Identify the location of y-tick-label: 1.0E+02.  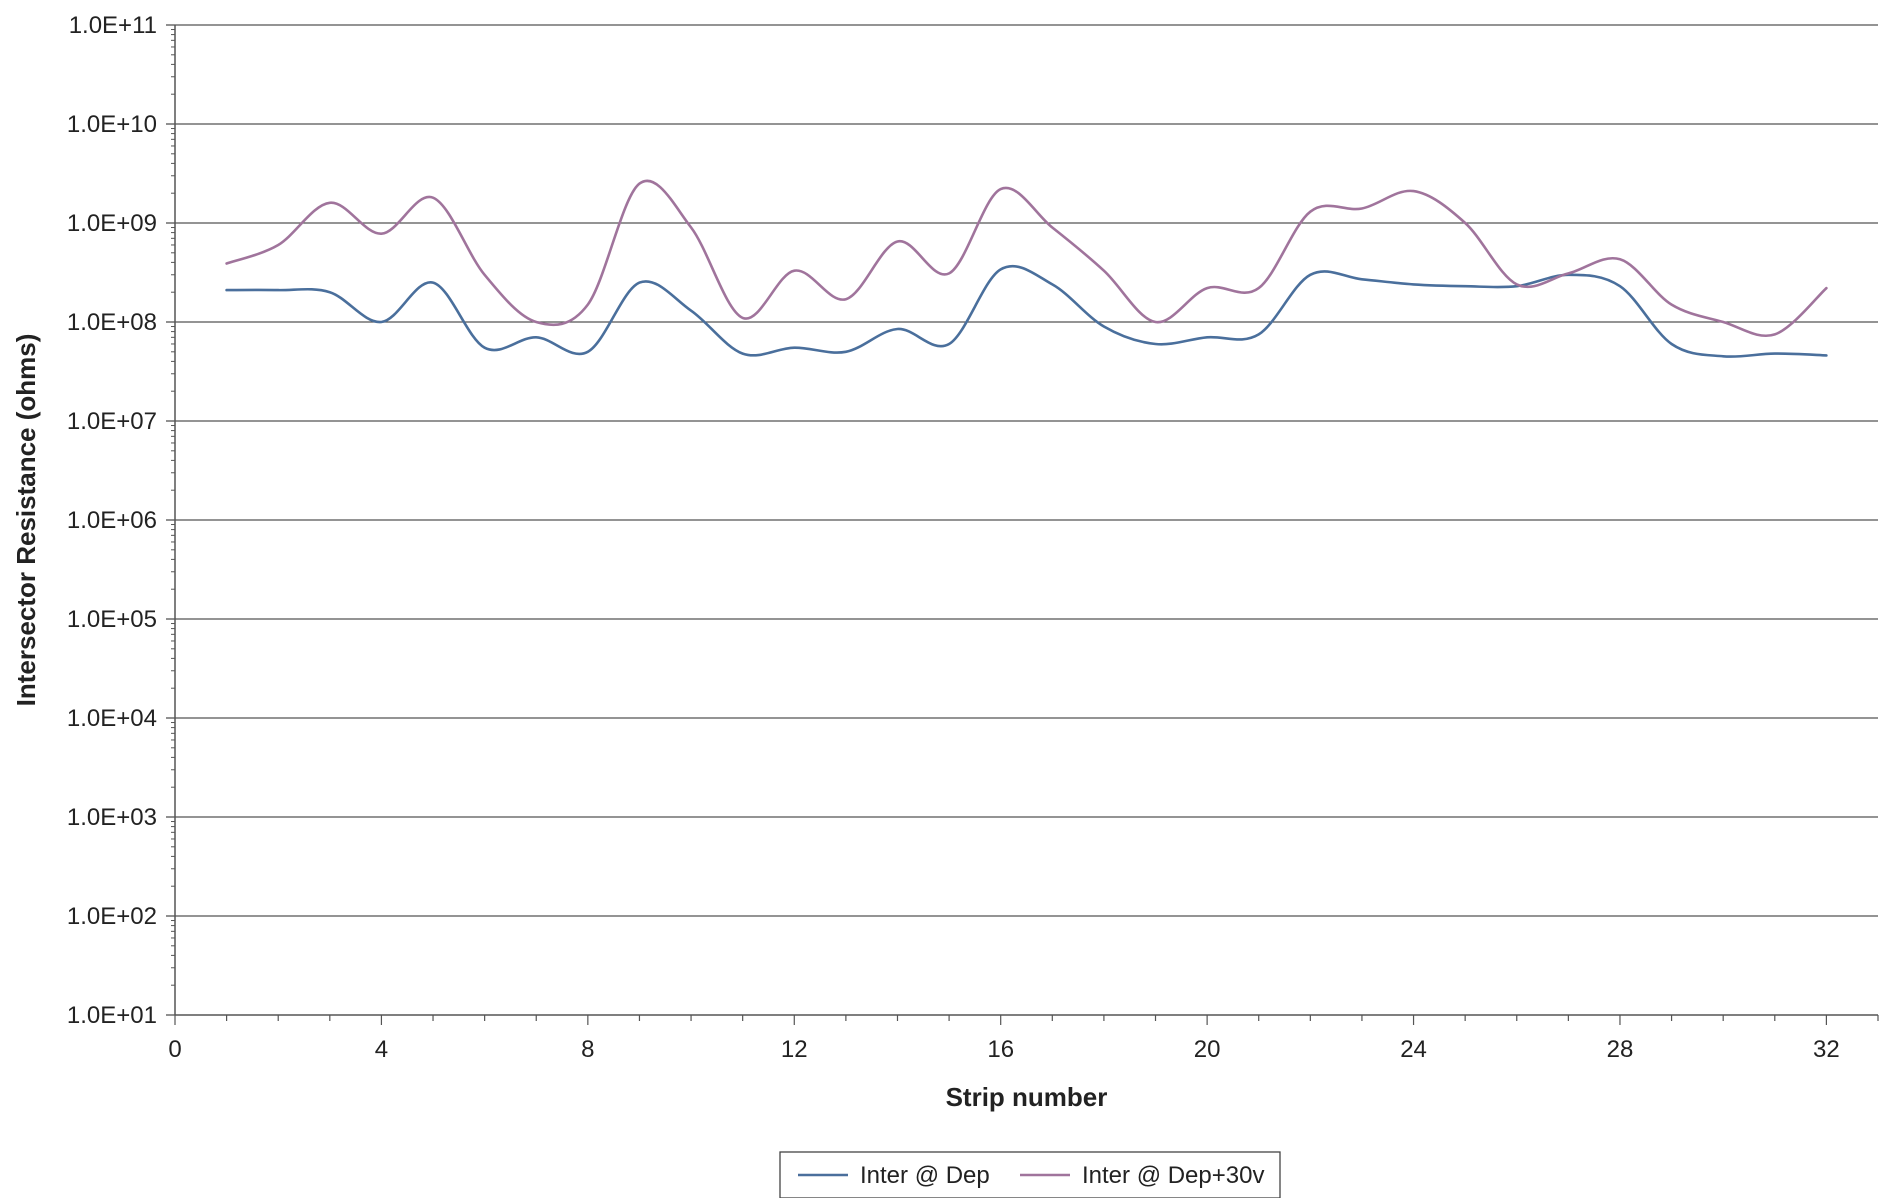
(112, 916).